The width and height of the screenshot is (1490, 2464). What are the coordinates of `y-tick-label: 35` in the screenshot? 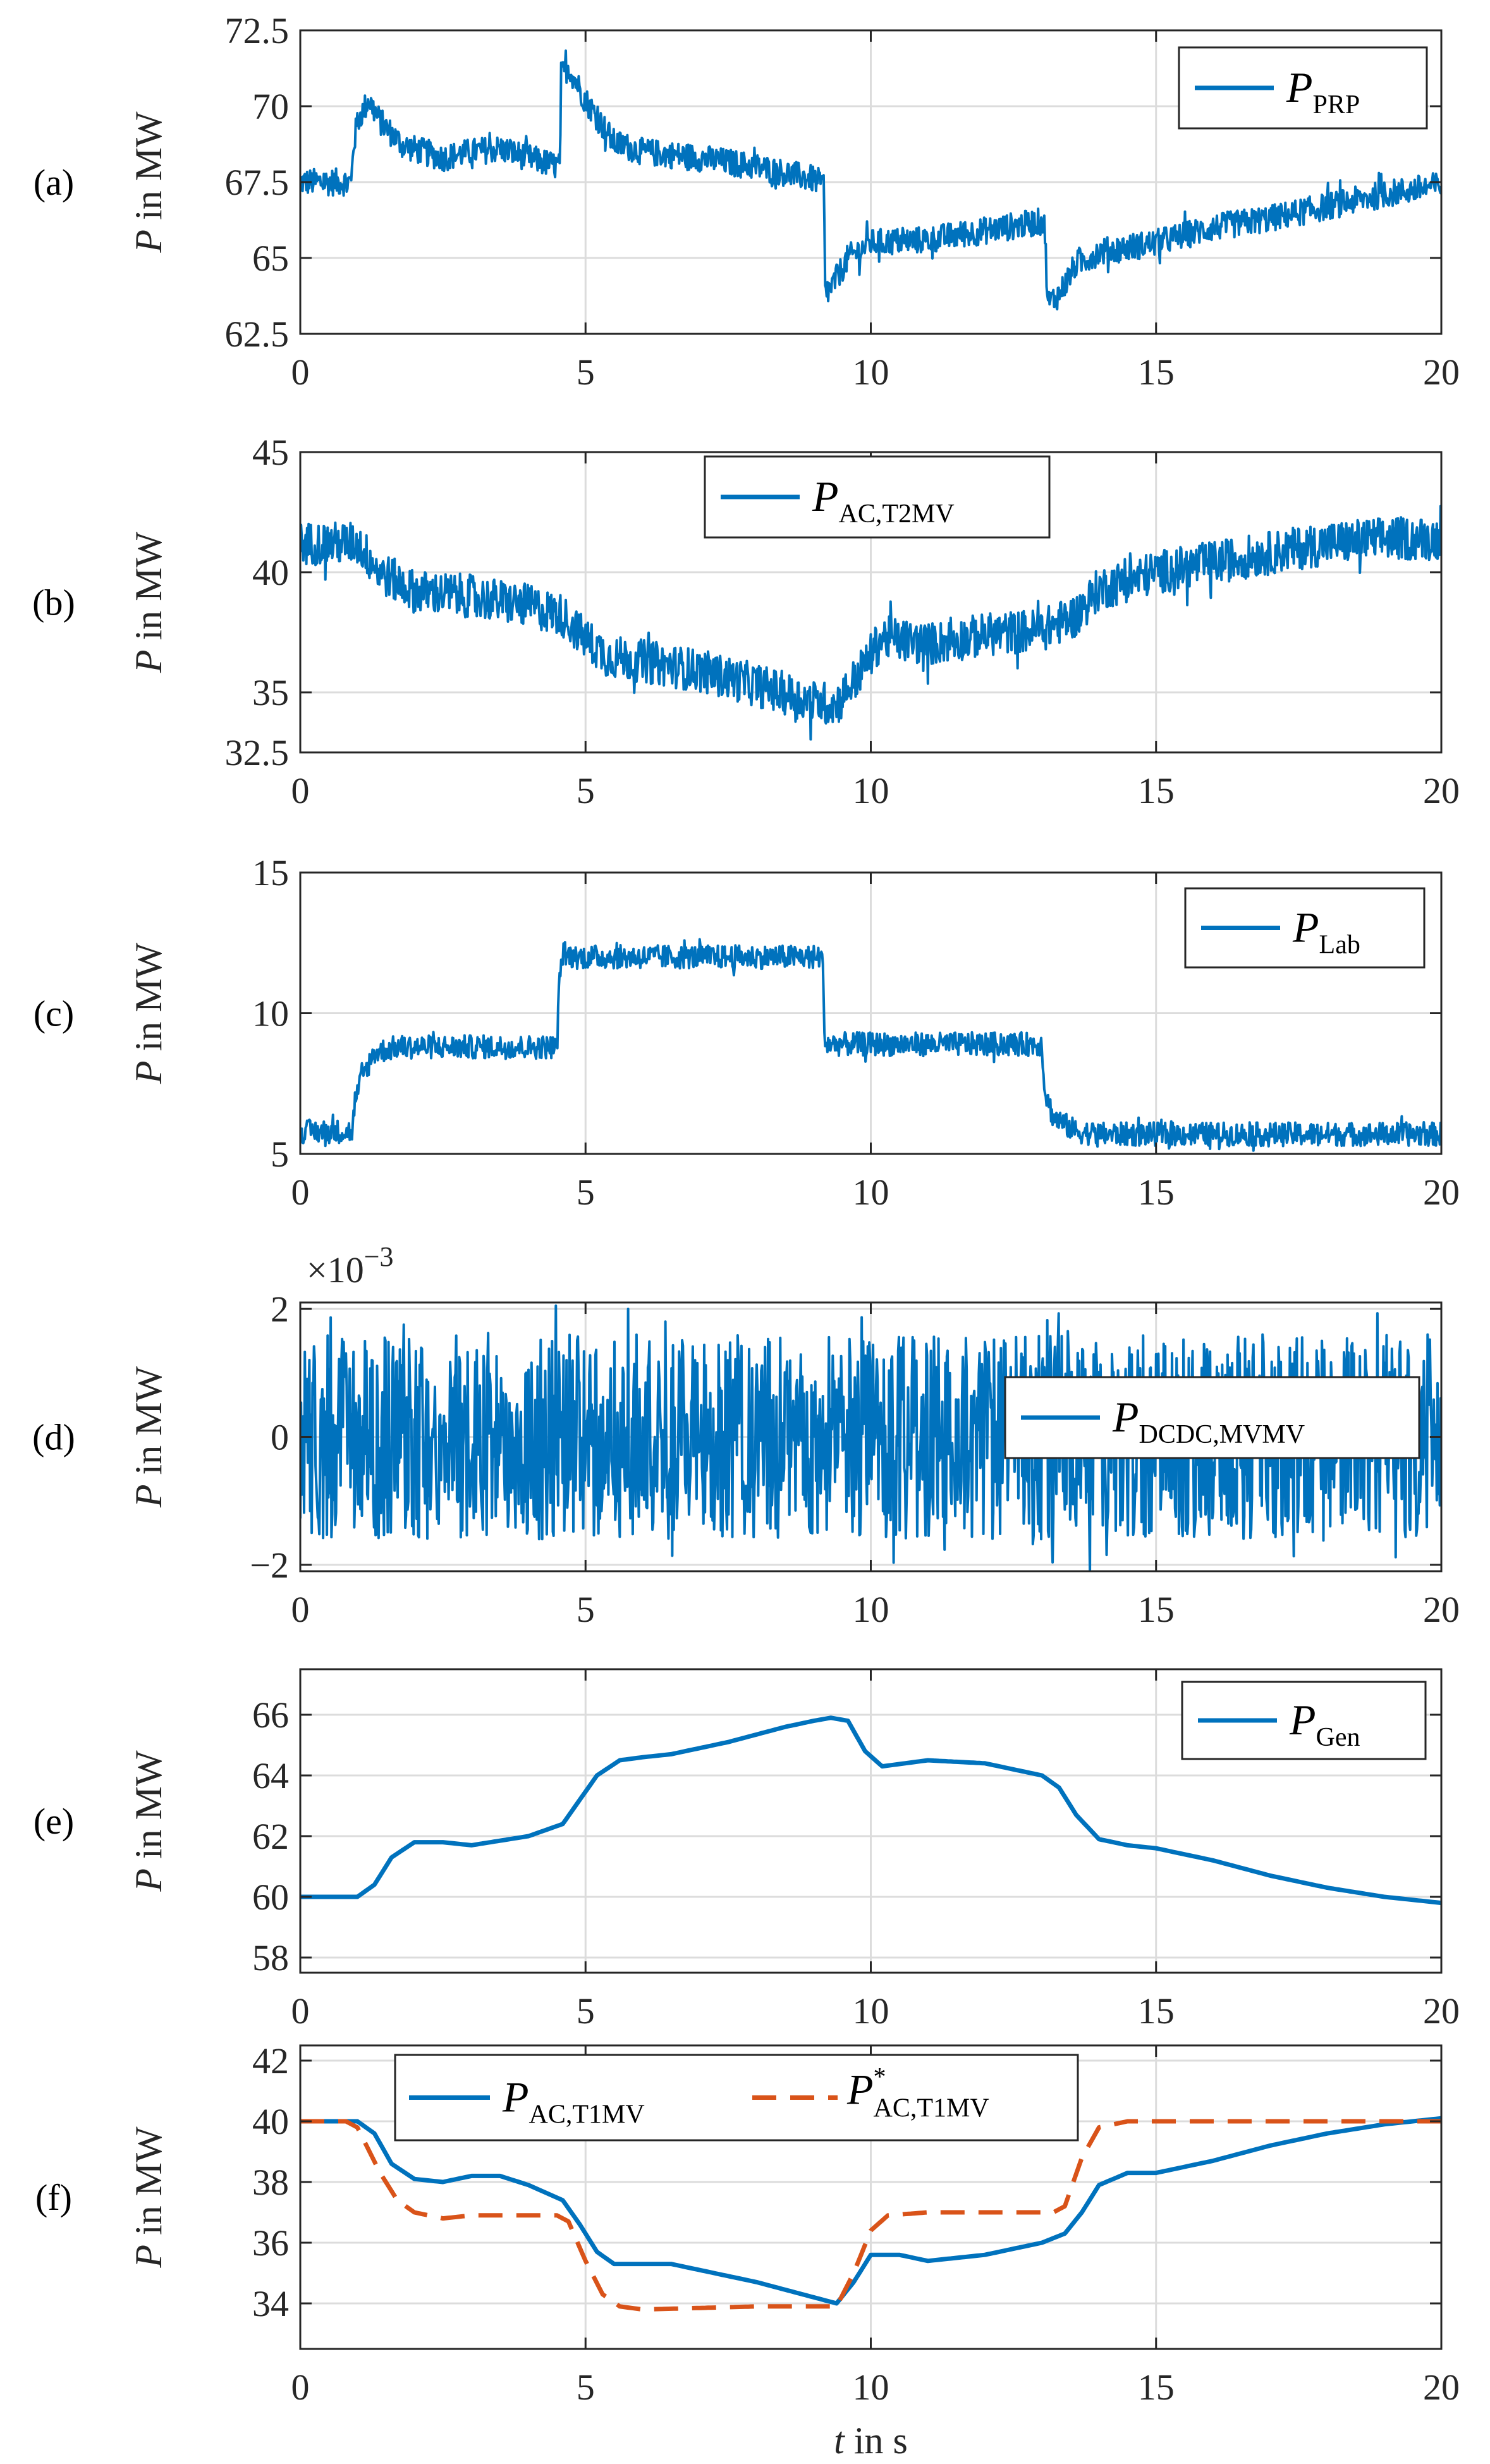 It's located at (270, 692).